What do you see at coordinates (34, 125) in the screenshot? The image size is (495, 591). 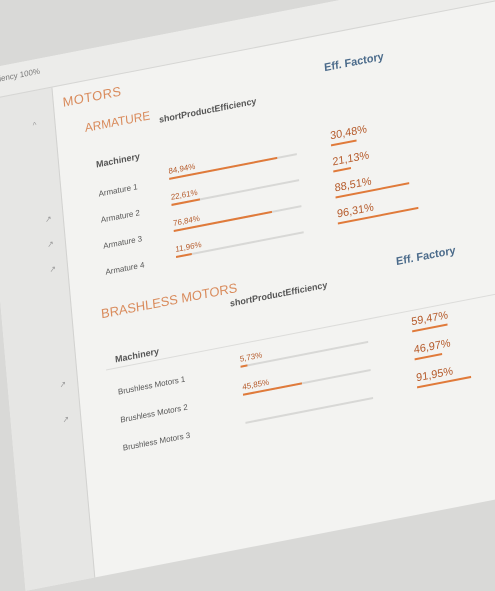 I see `chevron-up-icon: ^` at bounding box center [34, 125].